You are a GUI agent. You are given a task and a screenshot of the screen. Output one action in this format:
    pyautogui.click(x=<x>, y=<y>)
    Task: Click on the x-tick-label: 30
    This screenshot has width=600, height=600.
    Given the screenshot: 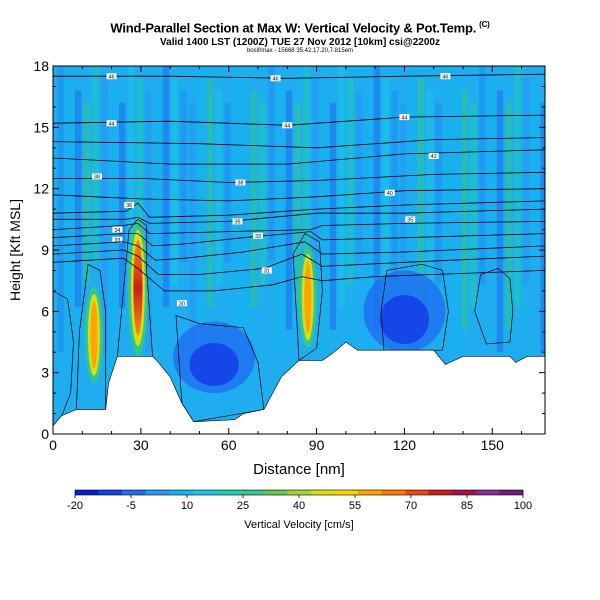 What is the action you would take?
    pyautogui.click(x=141, y=445)
    